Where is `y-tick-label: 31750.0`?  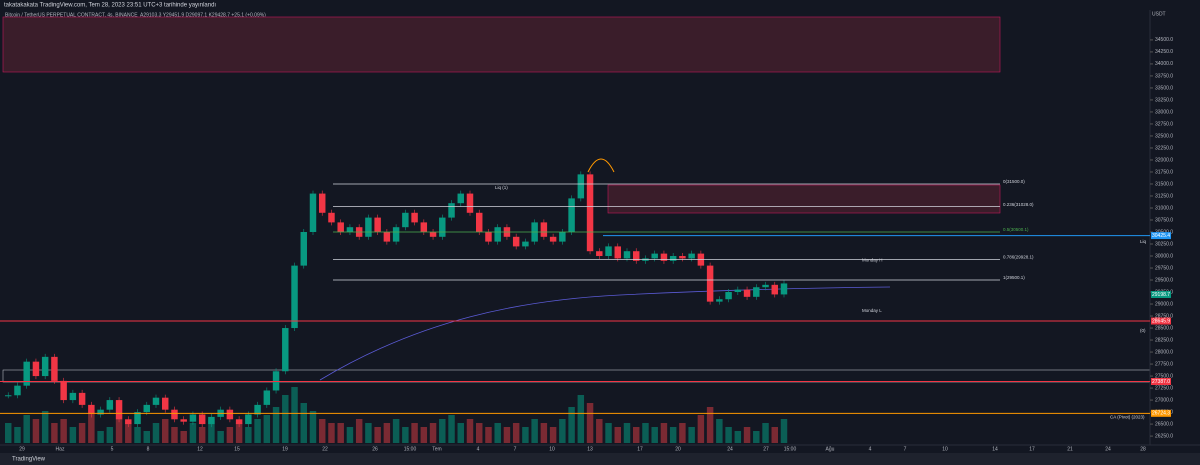 y-tick-label: 31750.0 is located at coordinates (1164, 172).